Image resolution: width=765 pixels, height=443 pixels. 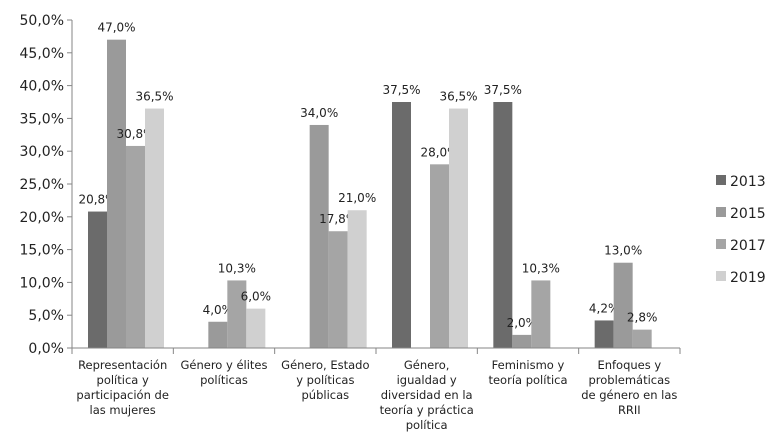 I want to click on y-tick-label: 15,0%, so click(x=42, y=251).